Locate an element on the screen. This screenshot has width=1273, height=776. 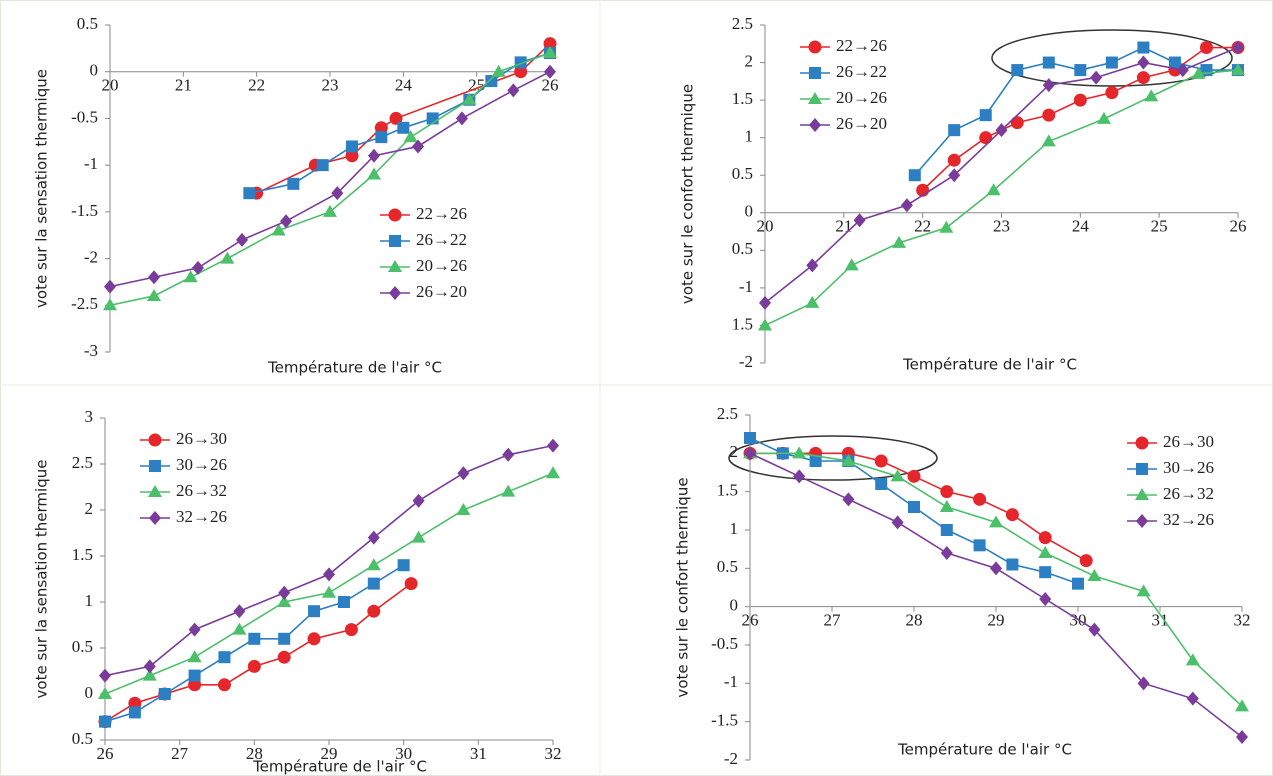
x-tick-label: 30 is located at coordinates (403, 753).